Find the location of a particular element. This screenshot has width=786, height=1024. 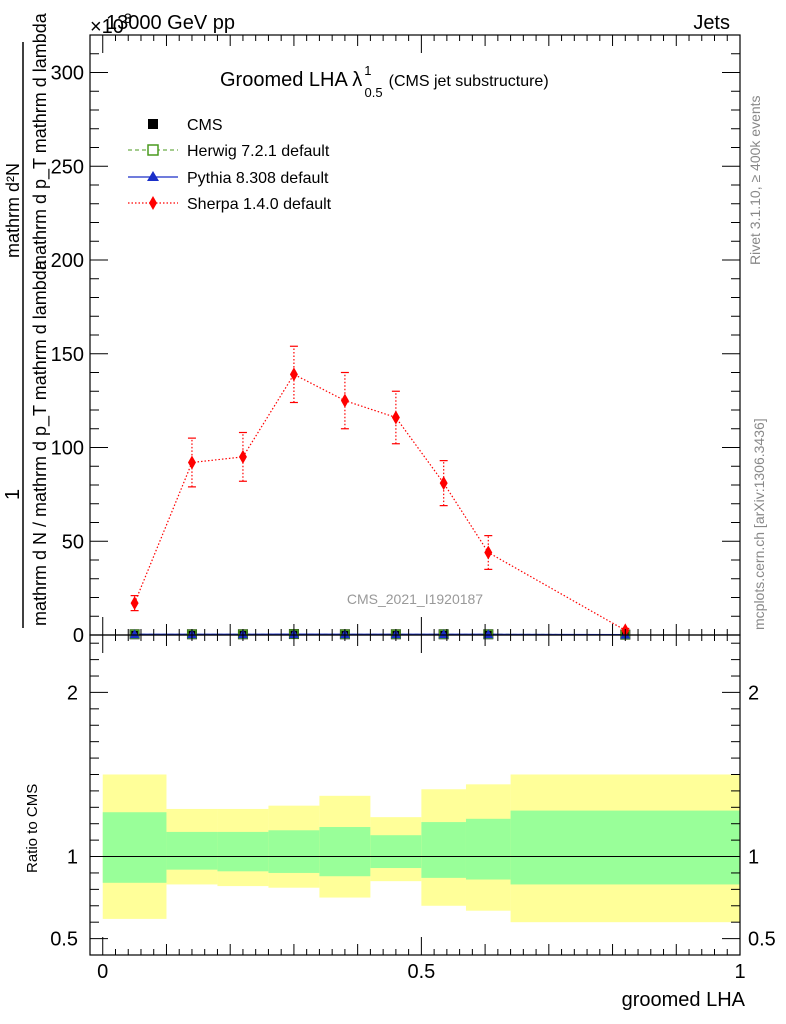

ratio-ytick-label-right: 0.5 is located at coordinates (762, 940).